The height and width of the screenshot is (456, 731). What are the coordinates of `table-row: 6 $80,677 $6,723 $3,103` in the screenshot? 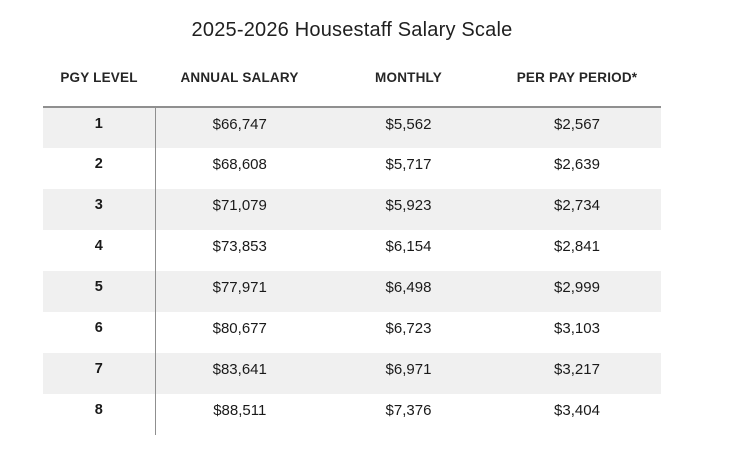 It's located at (352, 332).